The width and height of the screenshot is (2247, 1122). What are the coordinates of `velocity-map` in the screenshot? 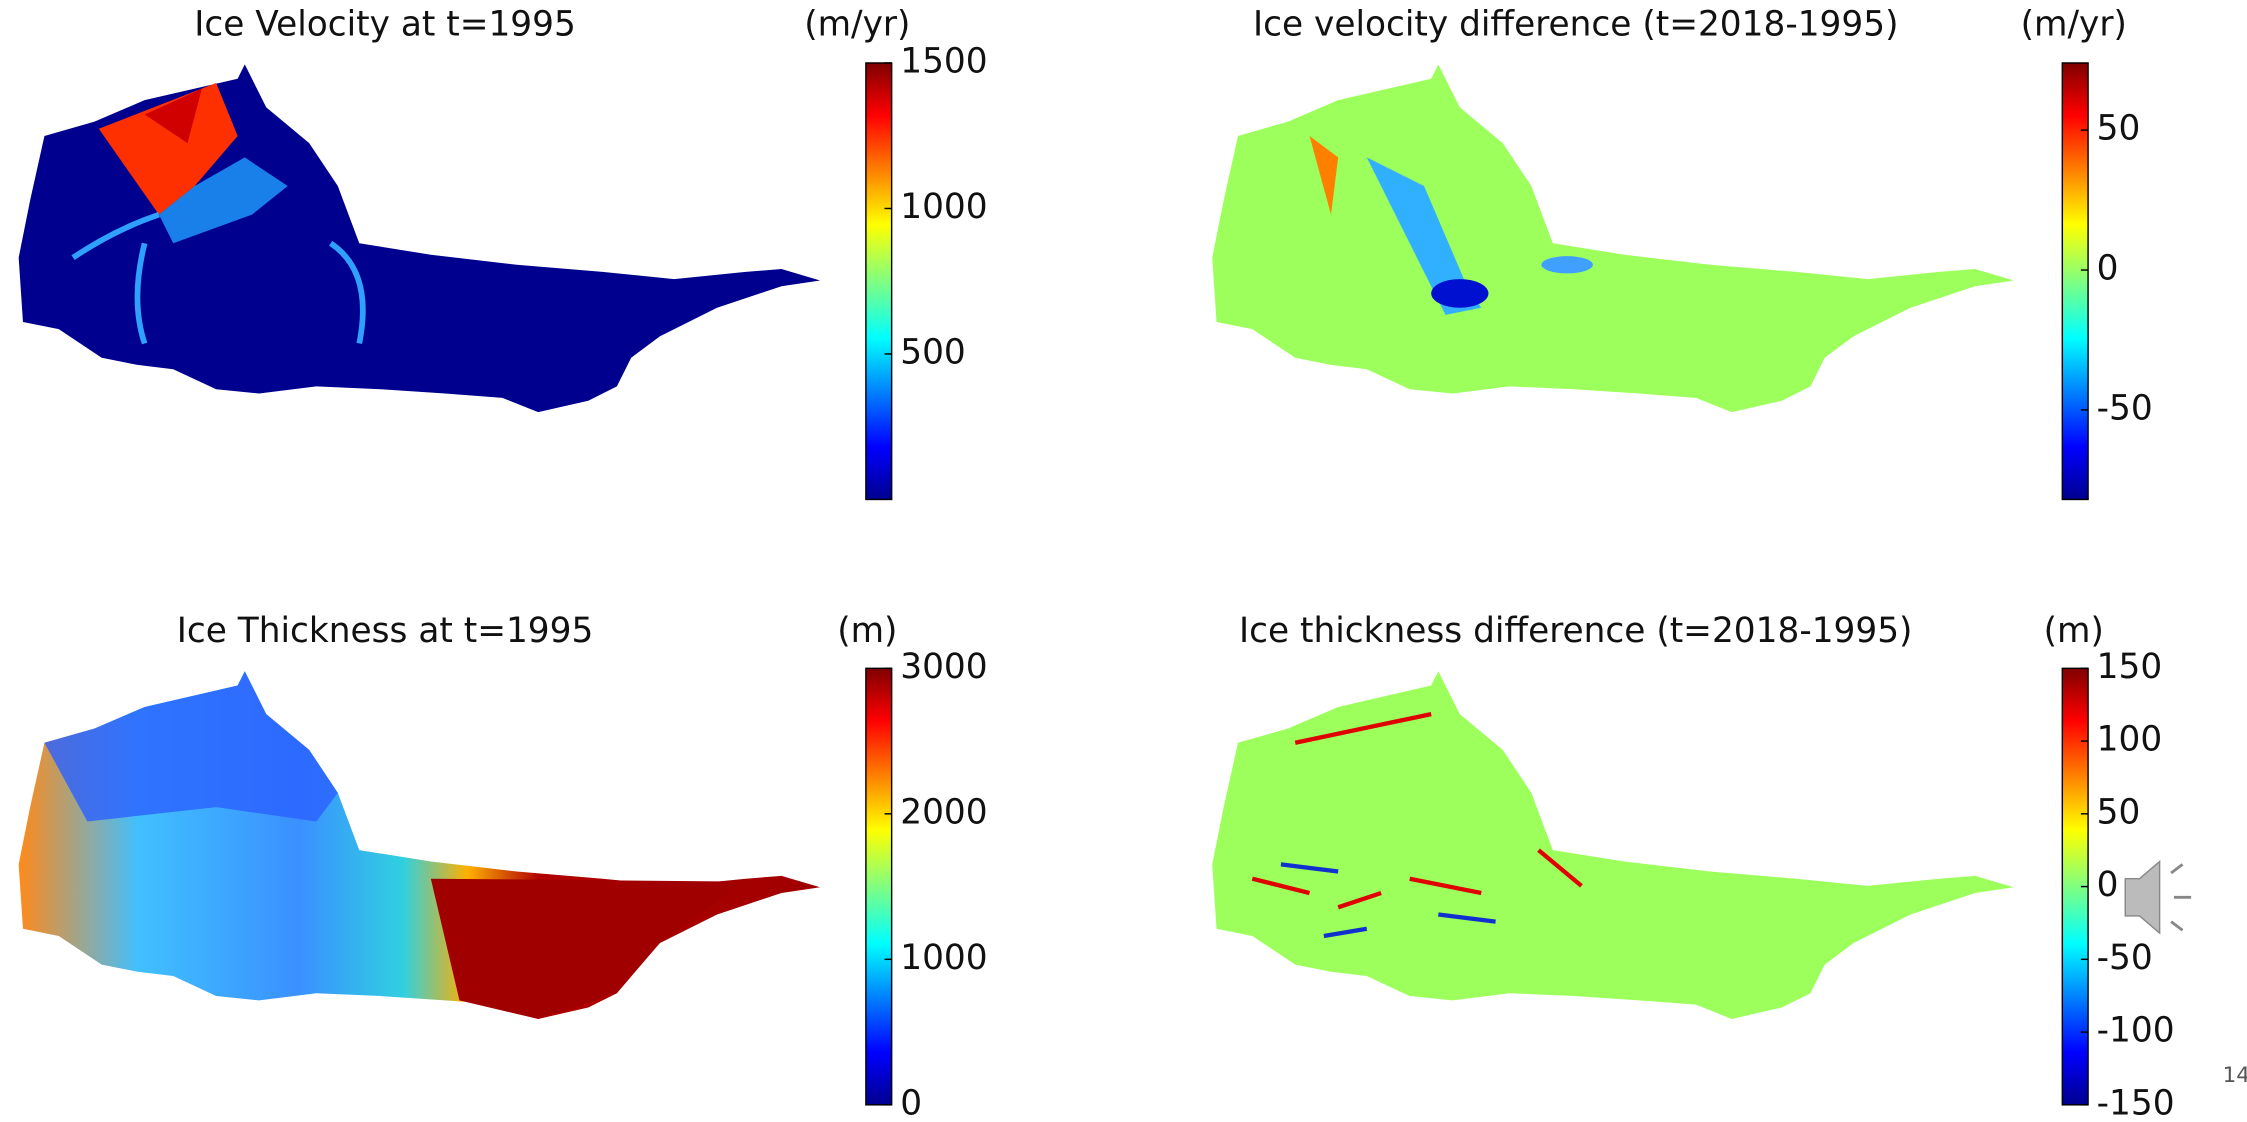 It's located at (419, 238).